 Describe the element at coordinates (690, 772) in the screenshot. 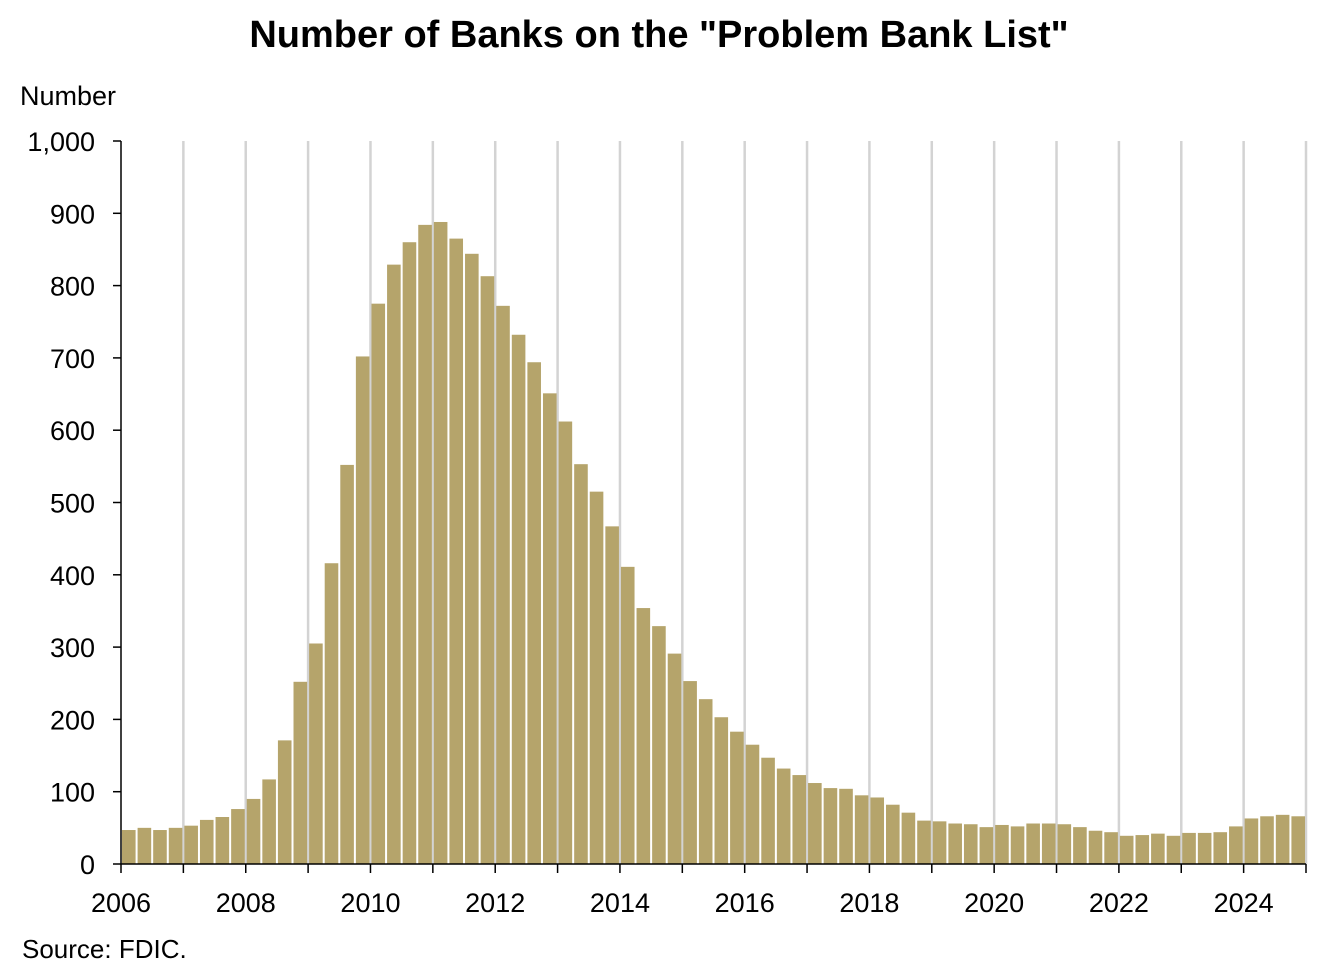

I see `bar-2015Q1` at that location.